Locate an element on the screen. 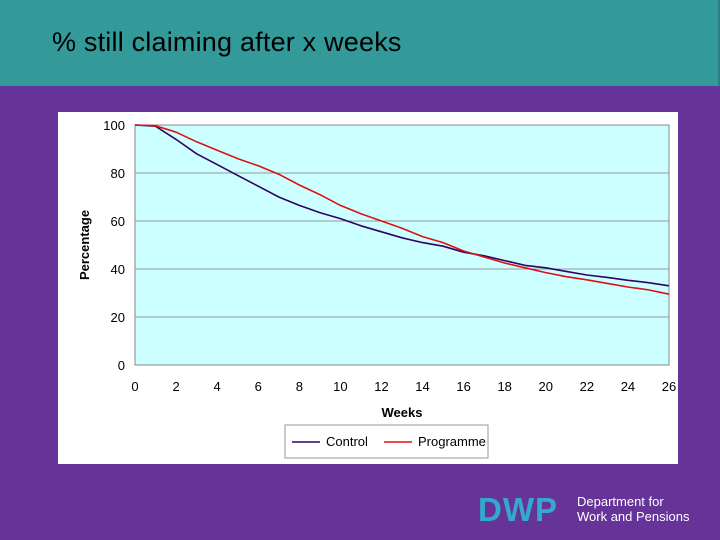 The height and width of the screenshot is (540, 720). x-tick-label: 24 is located at coordinates (628, 386).